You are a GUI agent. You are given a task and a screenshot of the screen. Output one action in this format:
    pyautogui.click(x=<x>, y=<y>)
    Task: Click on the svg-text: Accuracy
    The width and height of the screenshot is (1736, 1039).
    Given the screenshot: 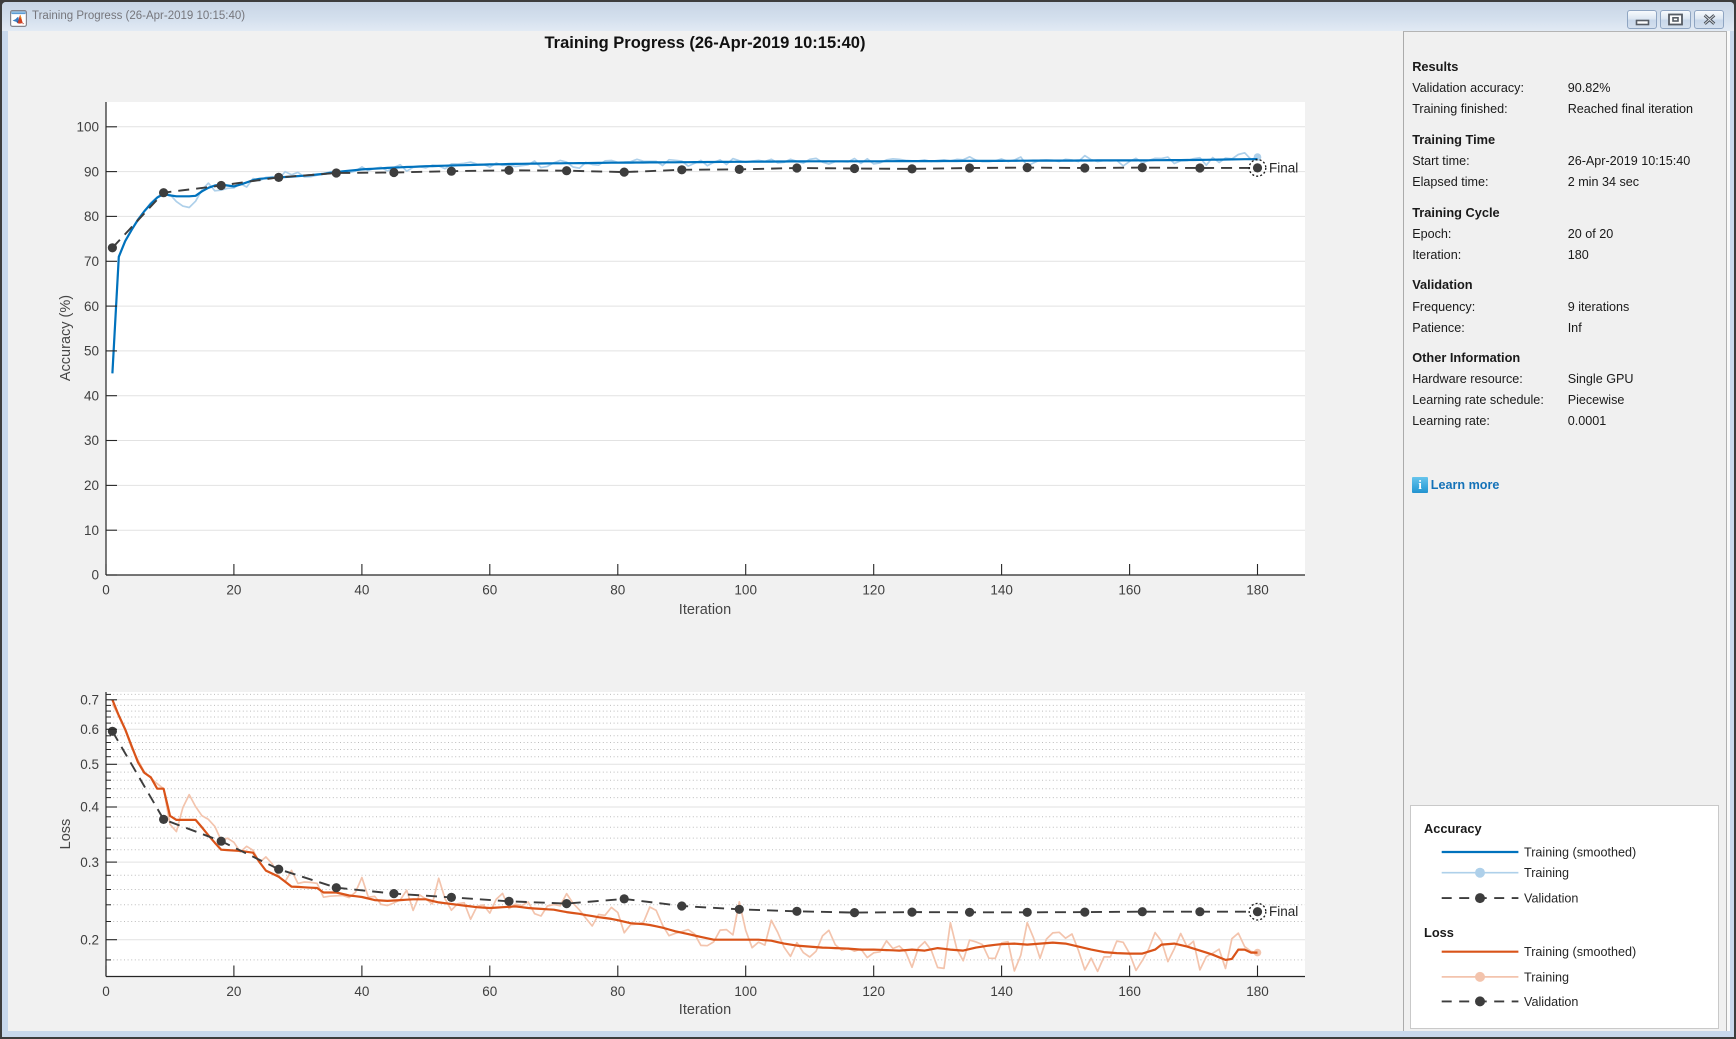 What is the action you would take?
    pyautogui.click(x=1453, y=828)
    